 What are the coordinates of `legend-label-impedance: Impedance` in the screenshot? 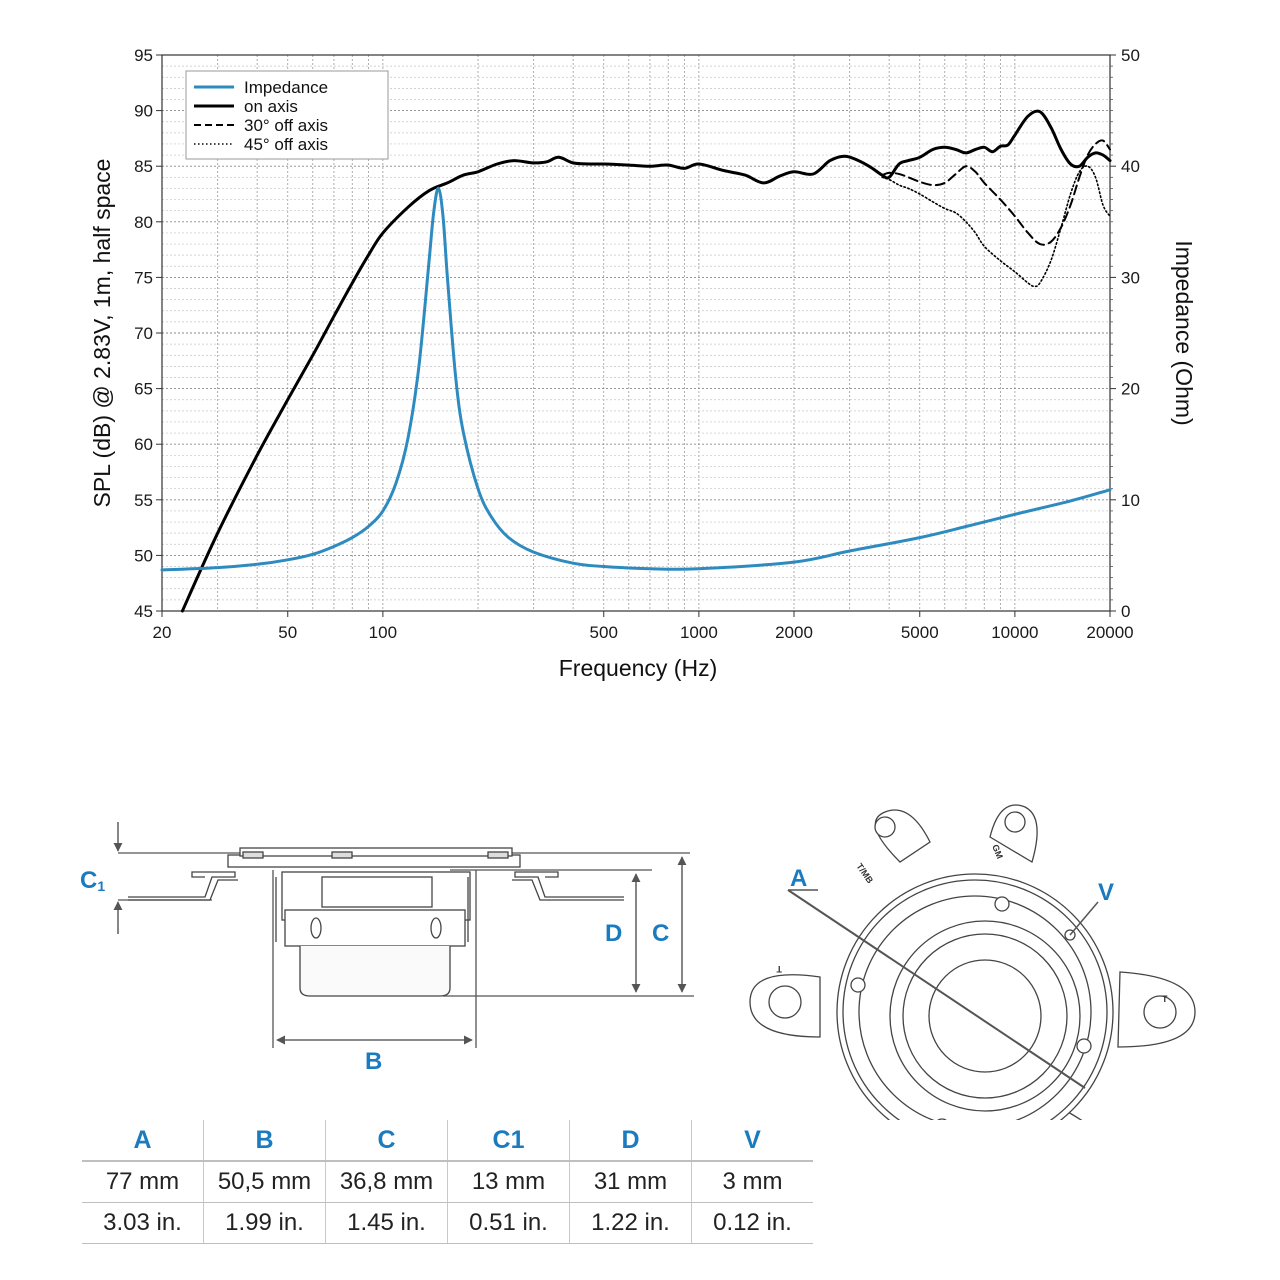 It's located at (286, 87).